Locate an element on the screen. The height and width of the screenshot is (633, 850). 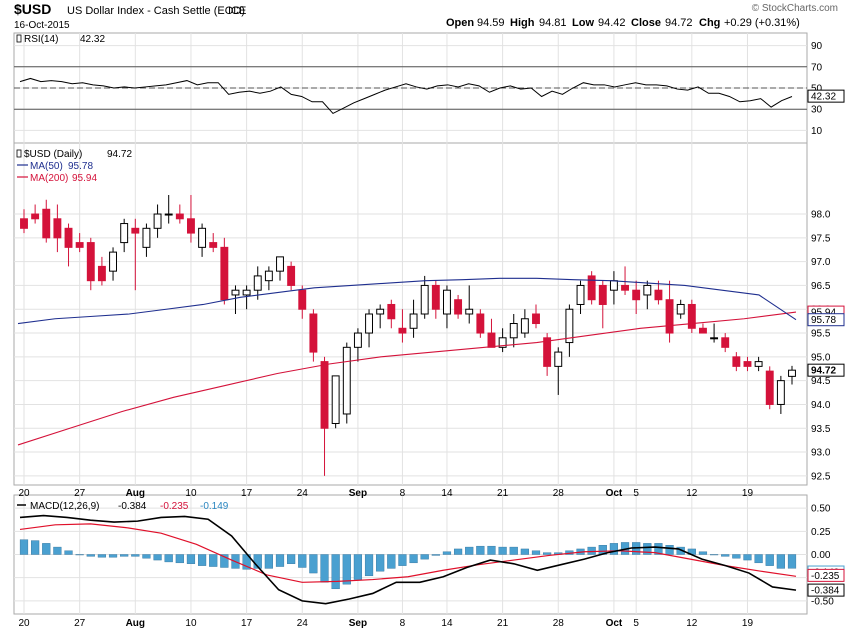
price-x-tick-label: 14 is located at coordinates (447, 493).